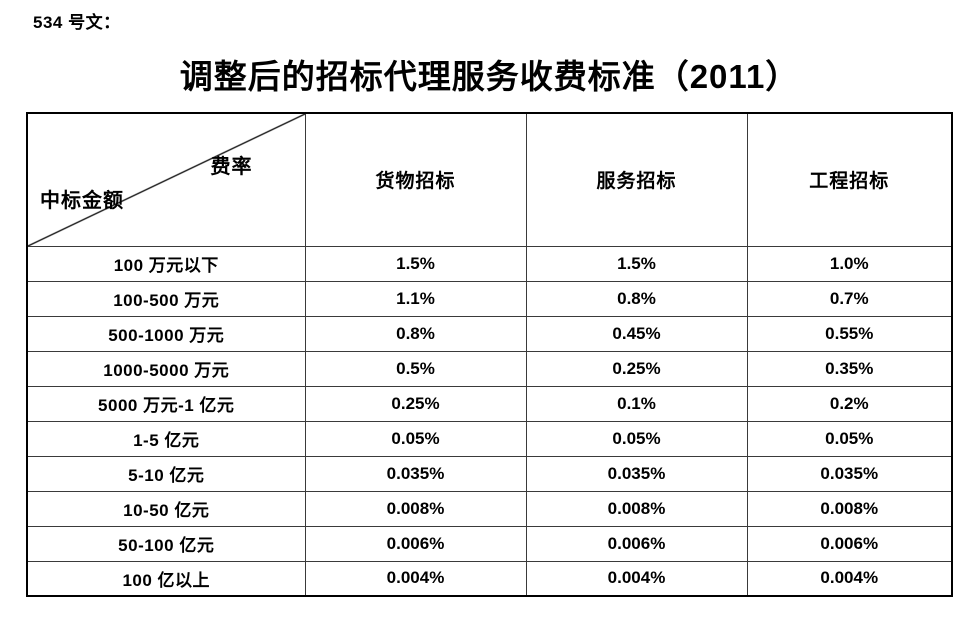  What do you see at coordinates (166, 368) in the screenshot?
I see `amount-cell: 1000-5000 万元` at bounding box center [166, 368].